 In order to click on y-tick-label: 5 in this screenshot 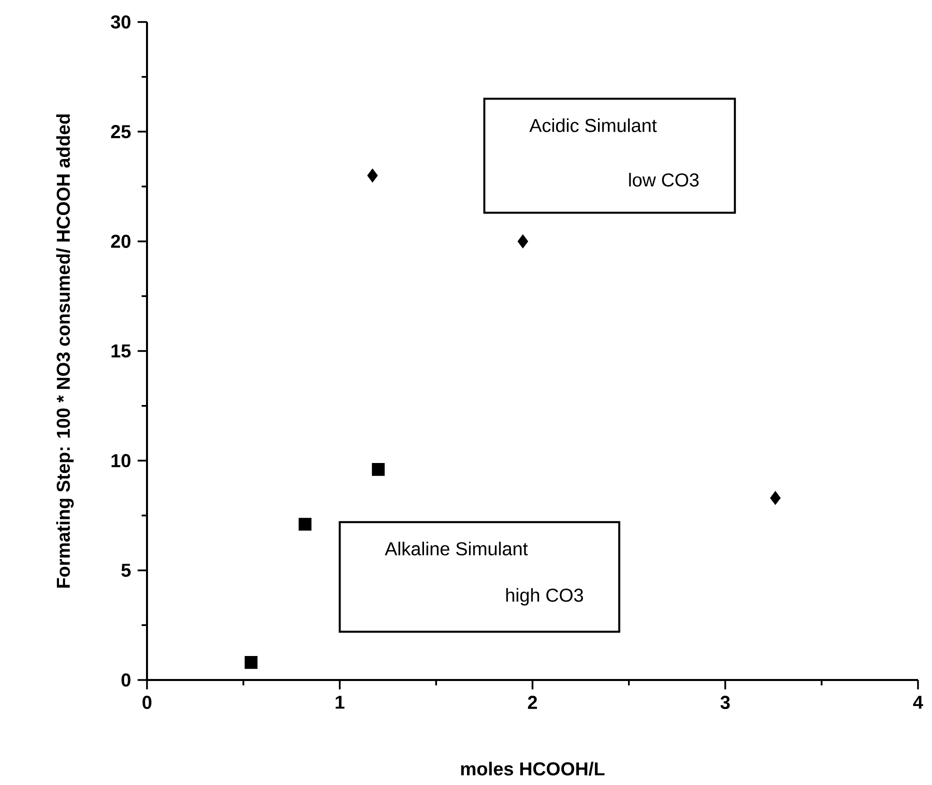, I will do `click(126, 570)`.